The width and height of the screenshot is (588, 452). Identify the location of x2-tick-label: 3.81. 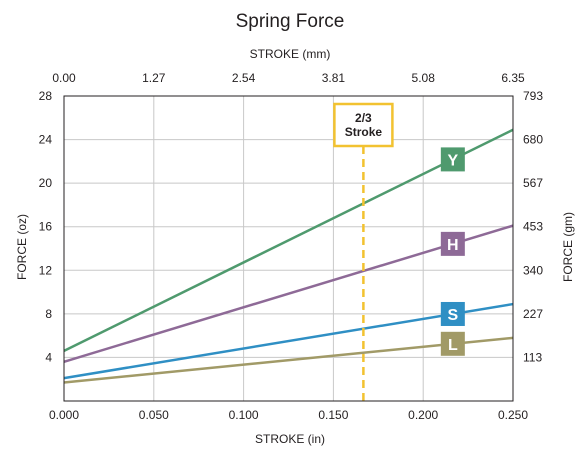
(334, 78).